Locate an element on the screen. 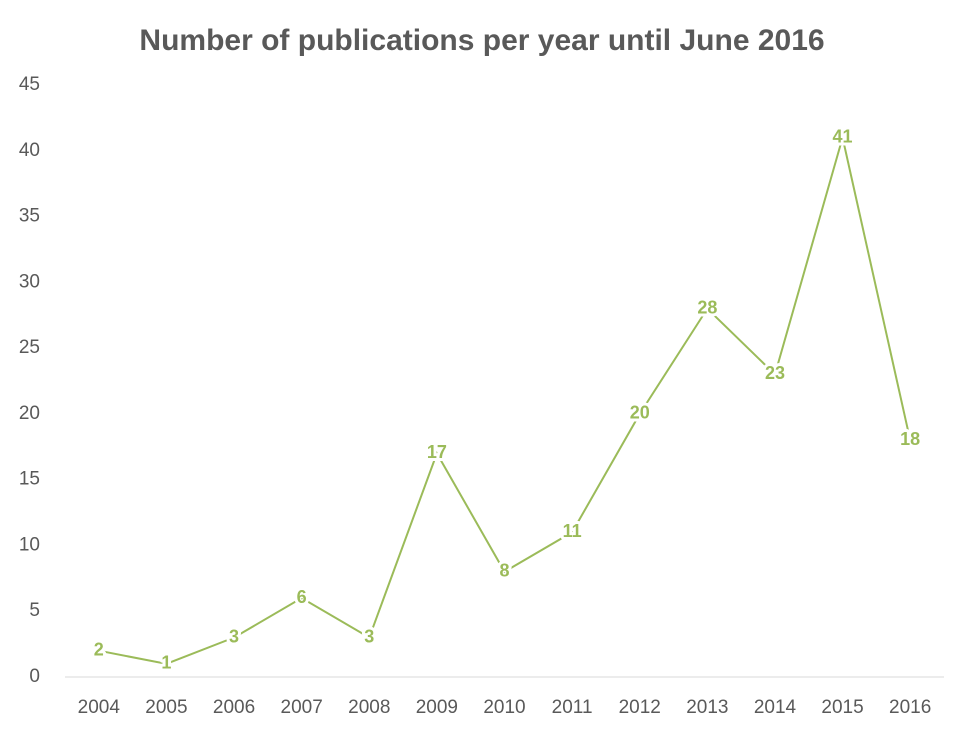 The height and width of the screenshot is (729, 958). y-tick-label: 0 is located at coordinates (34, 676).